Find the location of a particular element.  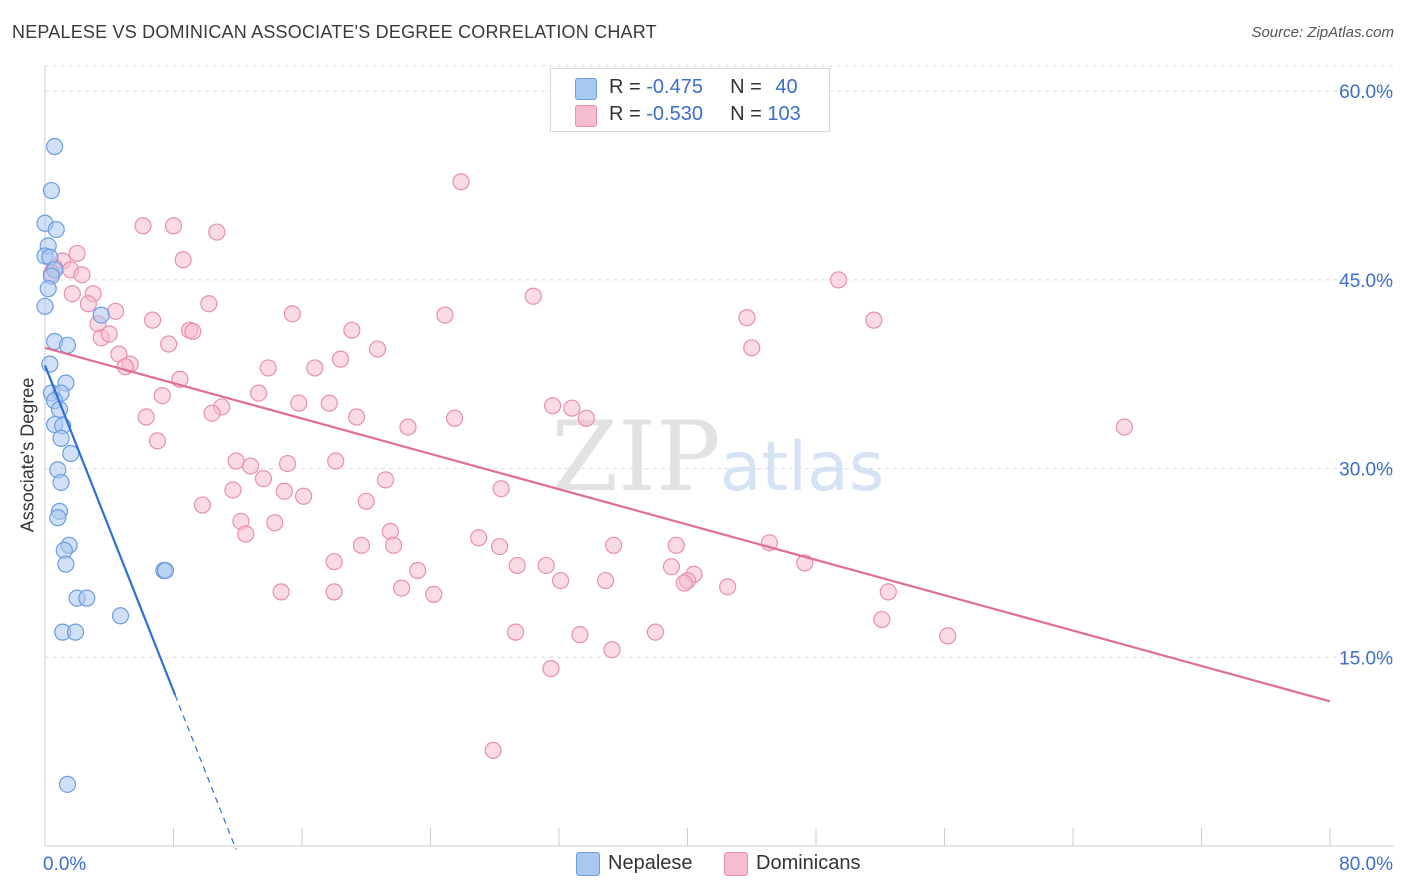

bottom-legend-swatch-nepalese is located at coordinates (588, 864).